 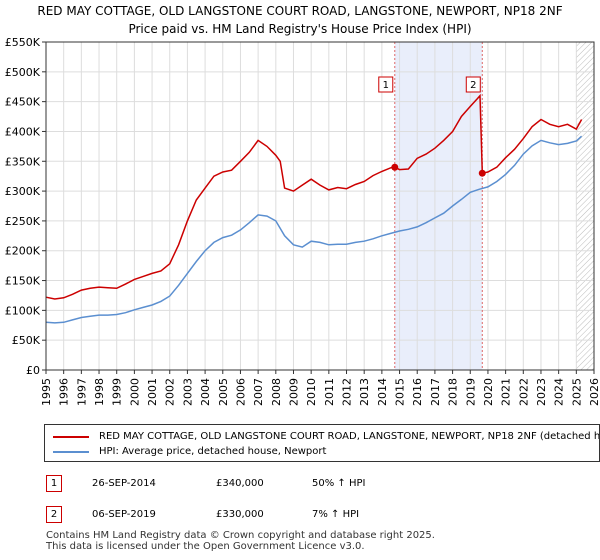 I want to click on sale-label-text: 1, so click(x=386, y=85).